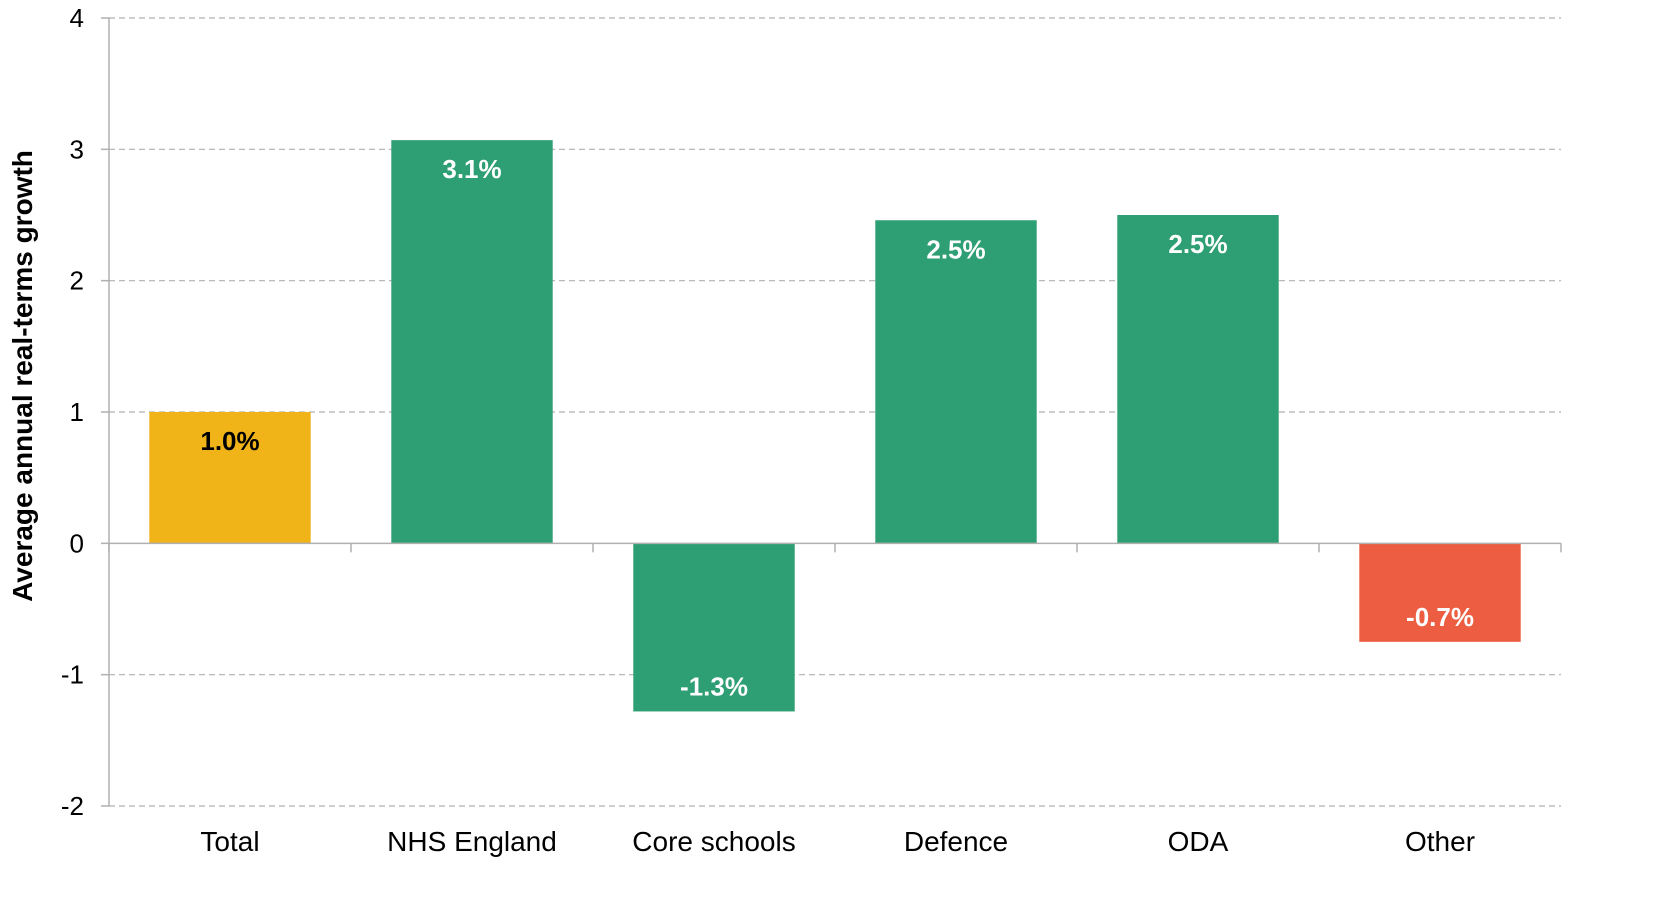  What do you see at coordinates (72, 675) in the screenshot?
I see `y-tick-label: -1` at bounding box center [72, 675].